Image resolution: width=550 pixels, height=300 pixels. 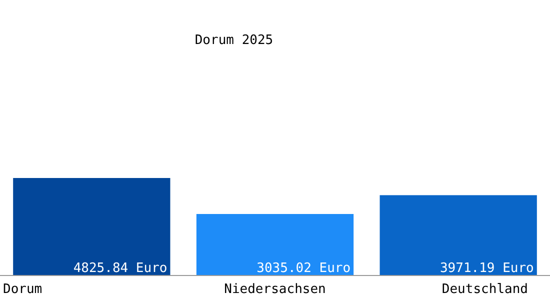 I want to click on chart-title: Dorum 2025, so click(x=234, y=40).